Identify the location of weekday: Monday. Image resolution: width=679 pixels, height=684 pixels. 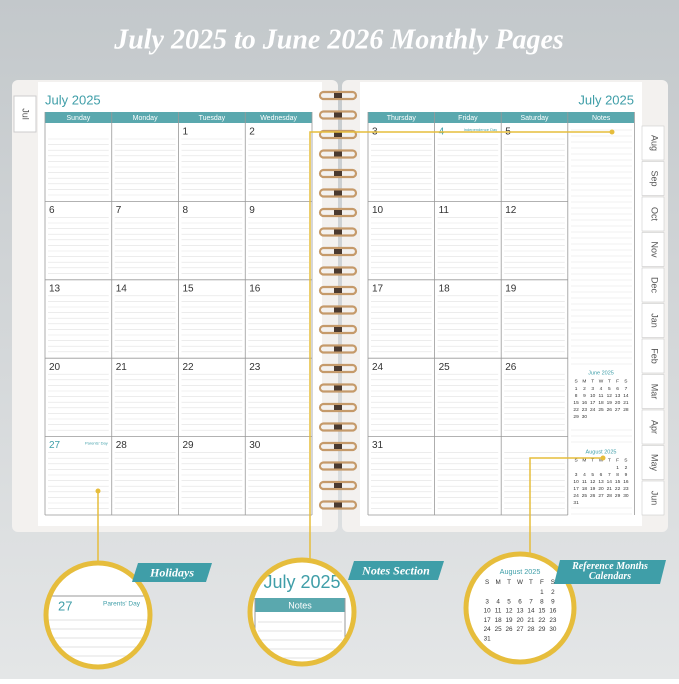
(145, 118).